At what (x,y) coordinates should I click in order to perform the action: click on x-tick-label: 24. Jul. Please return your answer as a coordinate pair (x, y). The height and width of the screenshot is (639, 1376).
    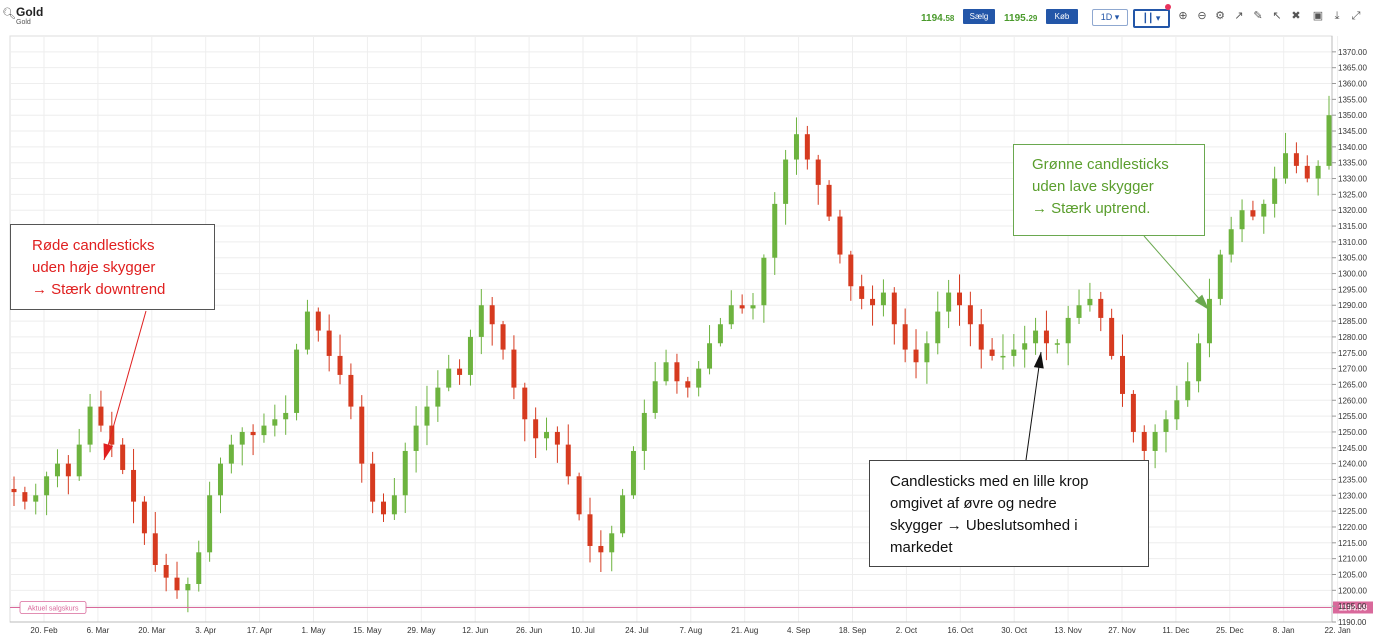
    Looking at the image, I should click on (637, 630).